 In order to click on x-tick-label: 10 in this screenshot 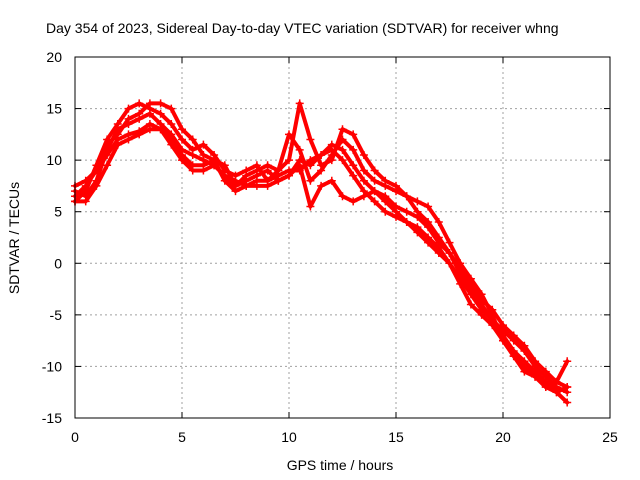, I will do `click(289, 437)`.